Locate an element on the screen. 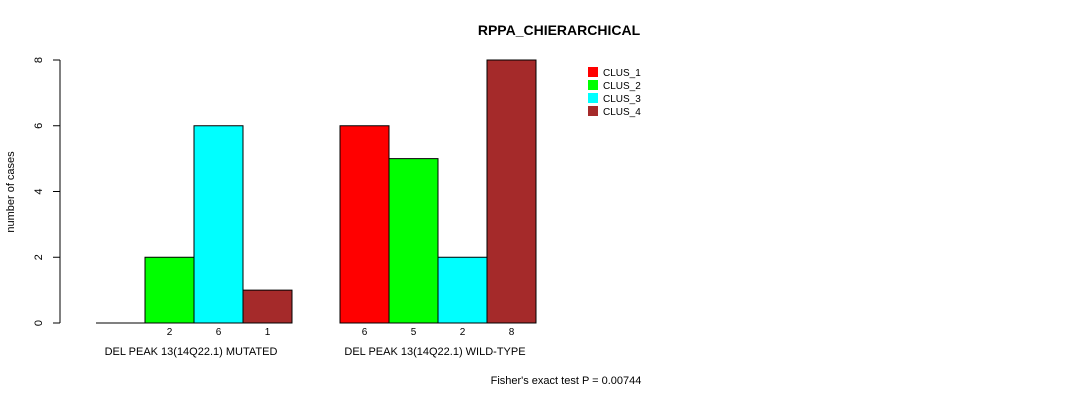 This screenshot has width=1090, height=400. group-label-2: DEL PEAK 13(14Q22.1) WILD-TYPE is located at coordinates (434, 352).